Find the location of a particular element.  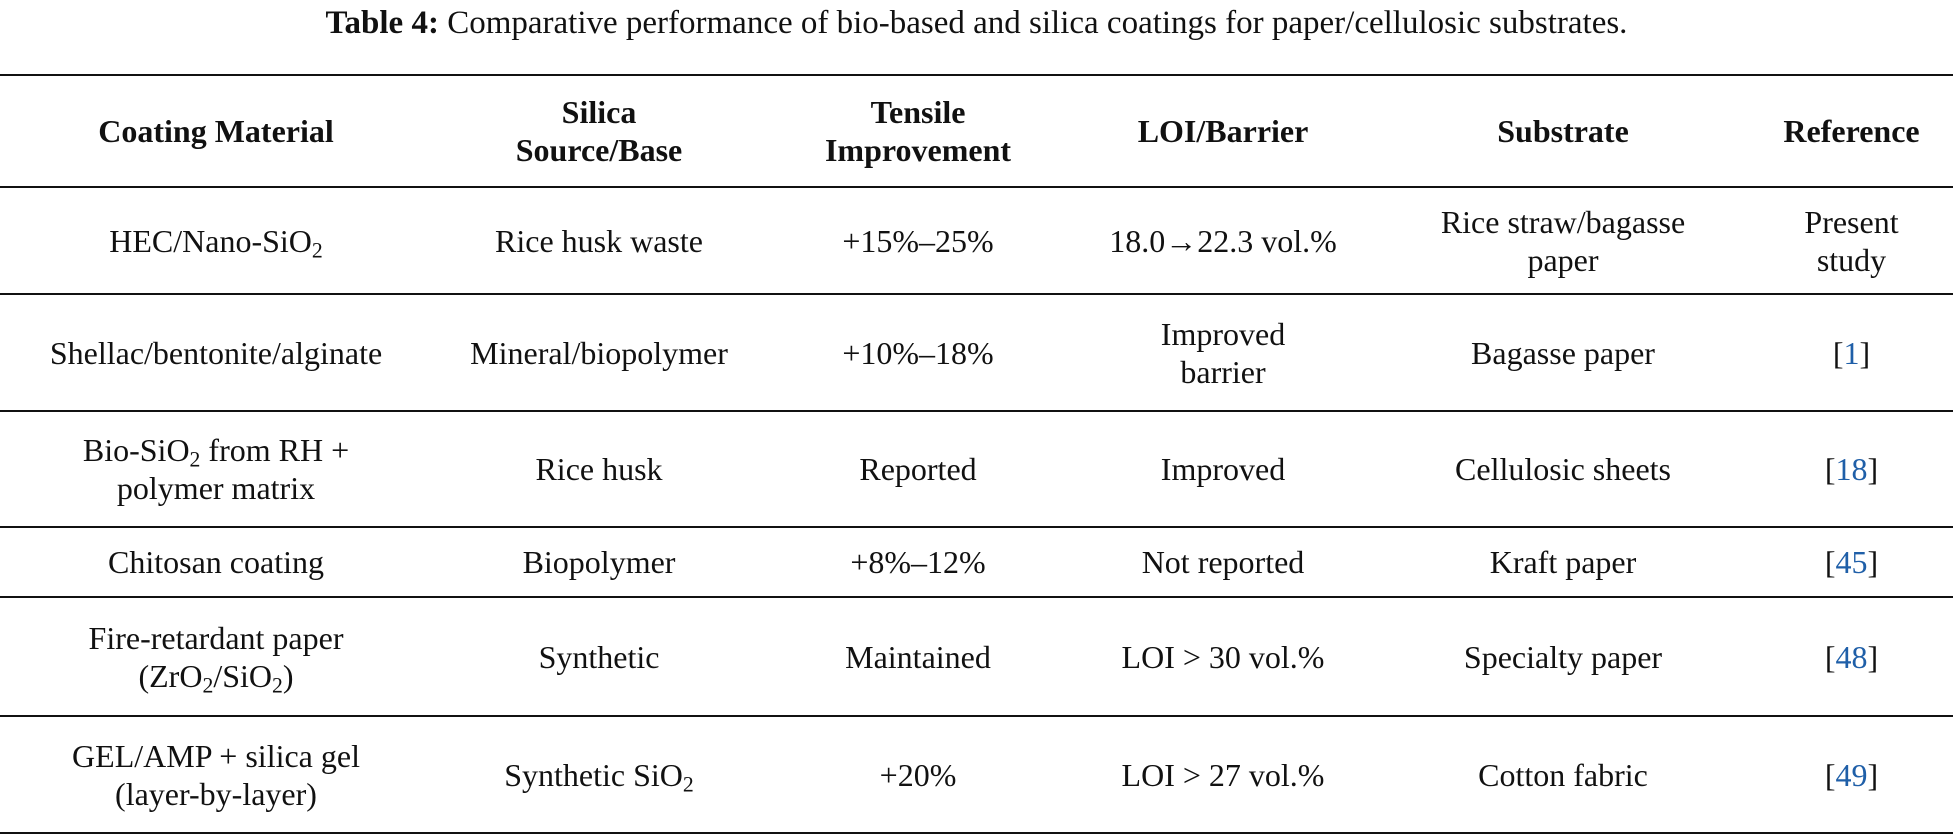

cell-tensile: +8%–12% is located at coordinates (918, 562).